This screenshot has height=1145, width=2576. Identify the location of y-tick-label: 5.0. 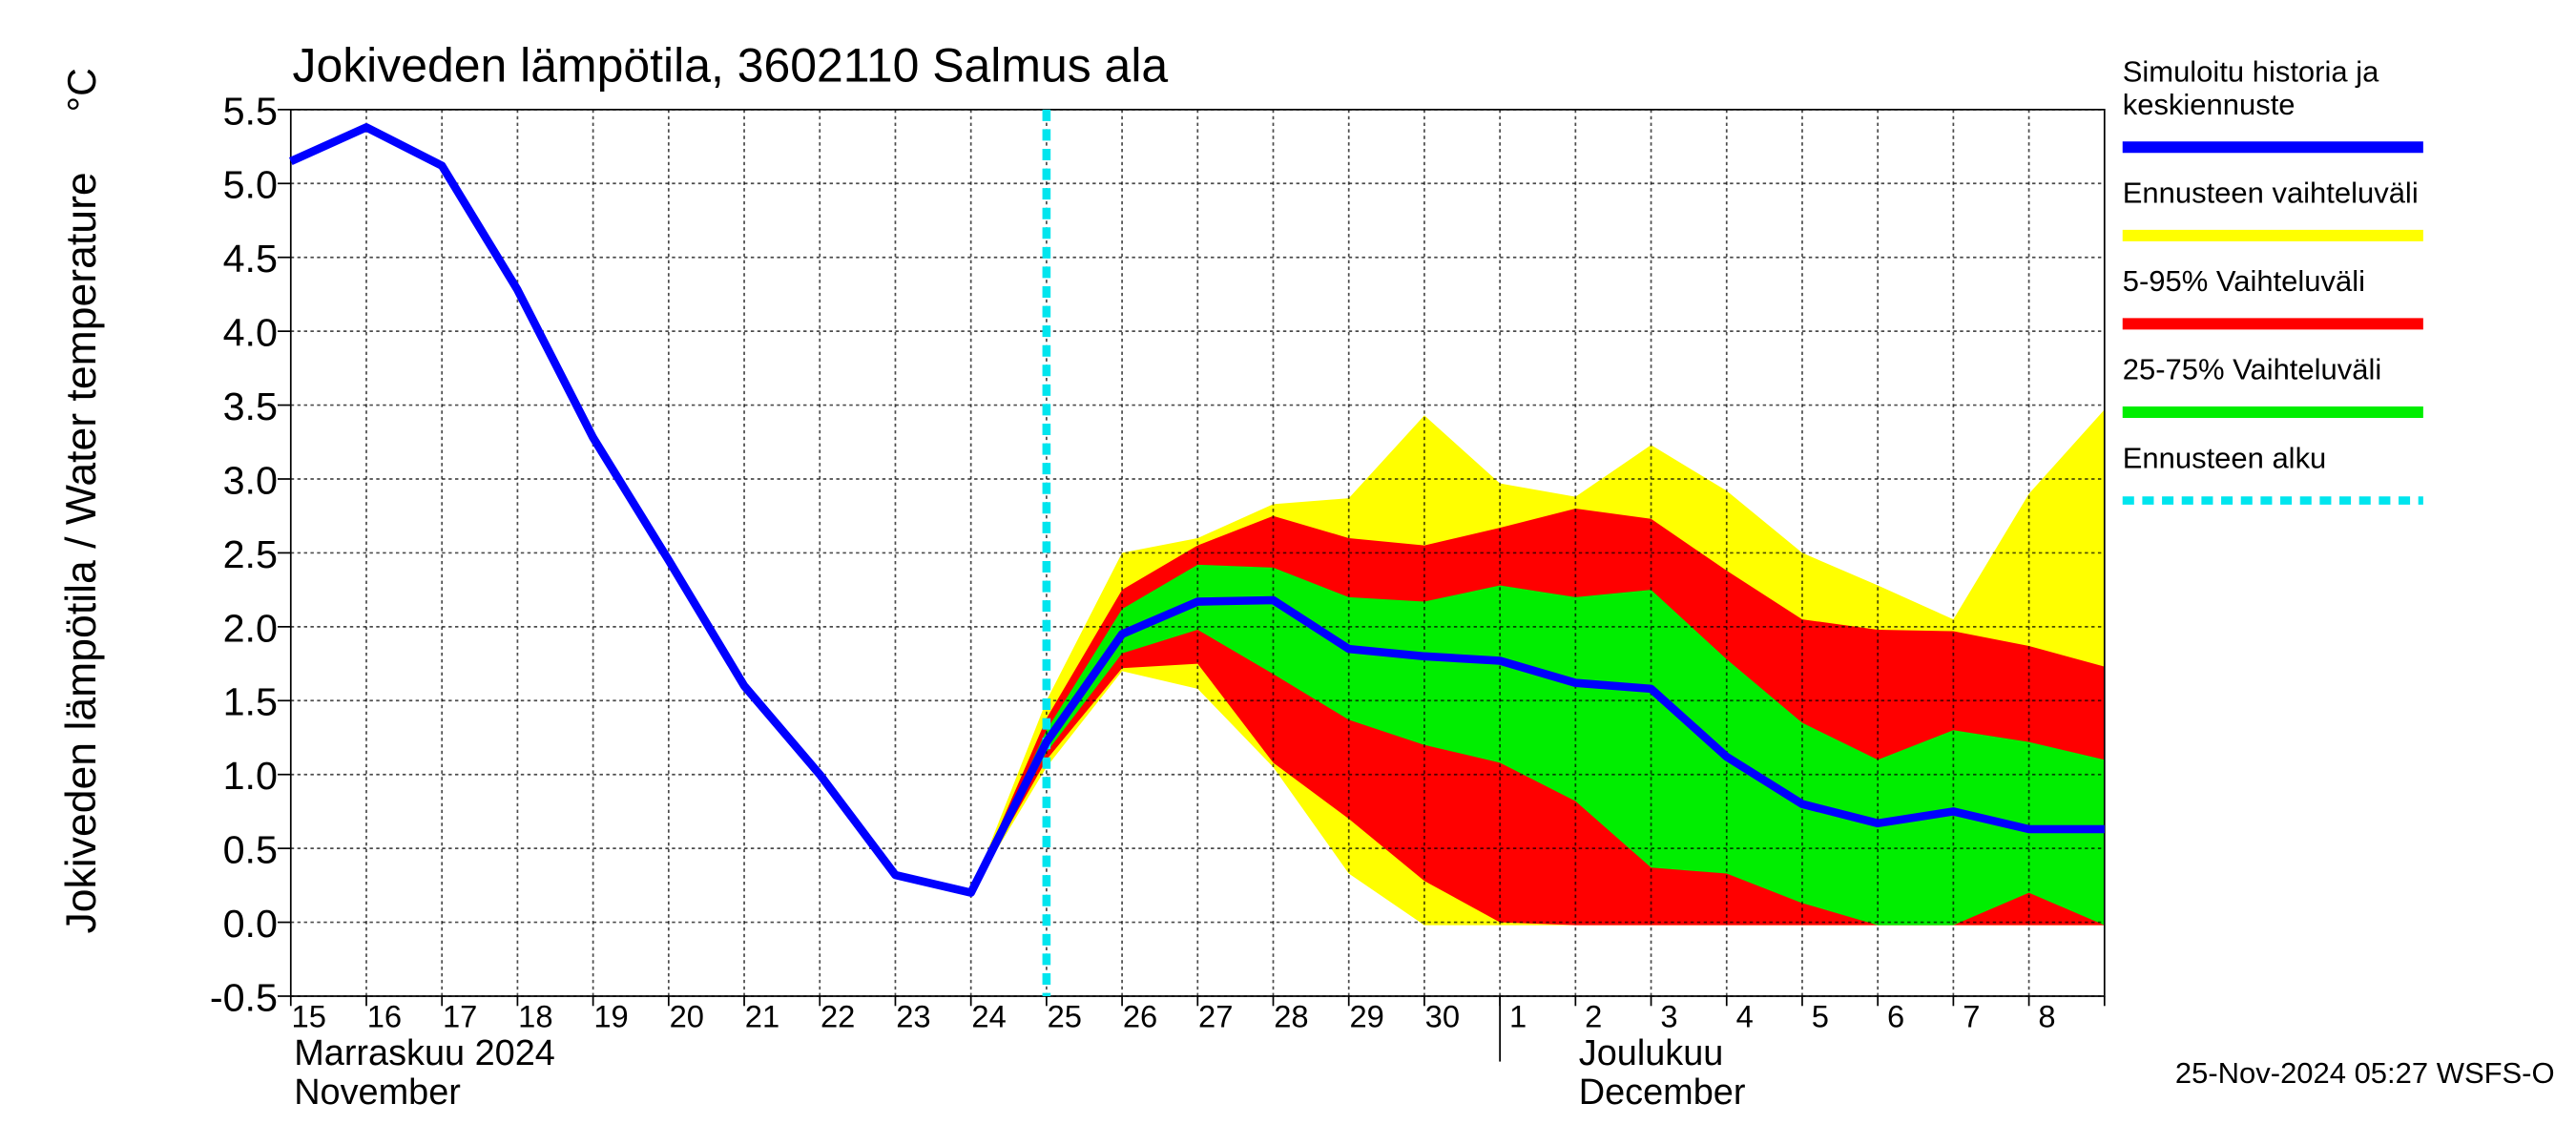
(250, 185).